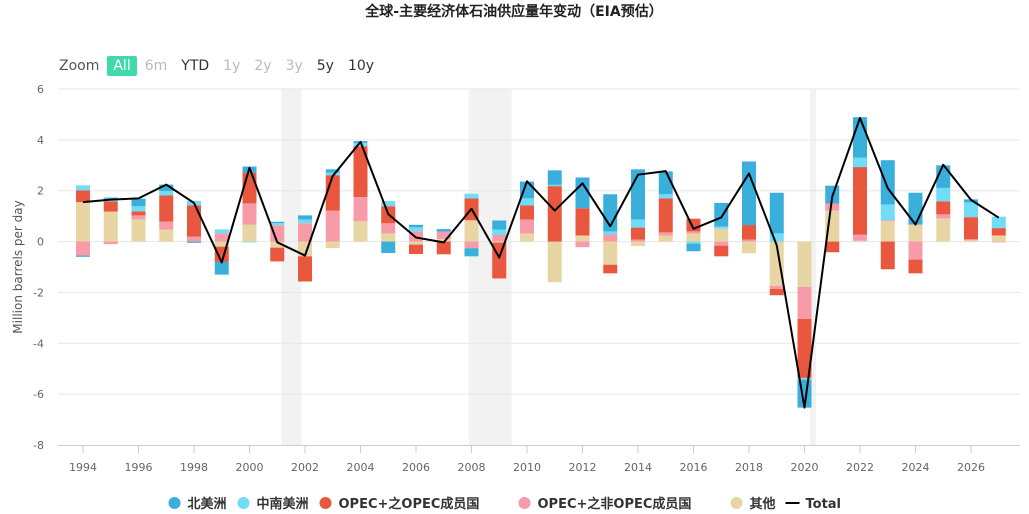 Image resolution: width=1029 pixels, height=514 pixels. Describe the element at coordinates (361, 66) in the screenshot. I see `zoom-10y-button: 10y` at that location.